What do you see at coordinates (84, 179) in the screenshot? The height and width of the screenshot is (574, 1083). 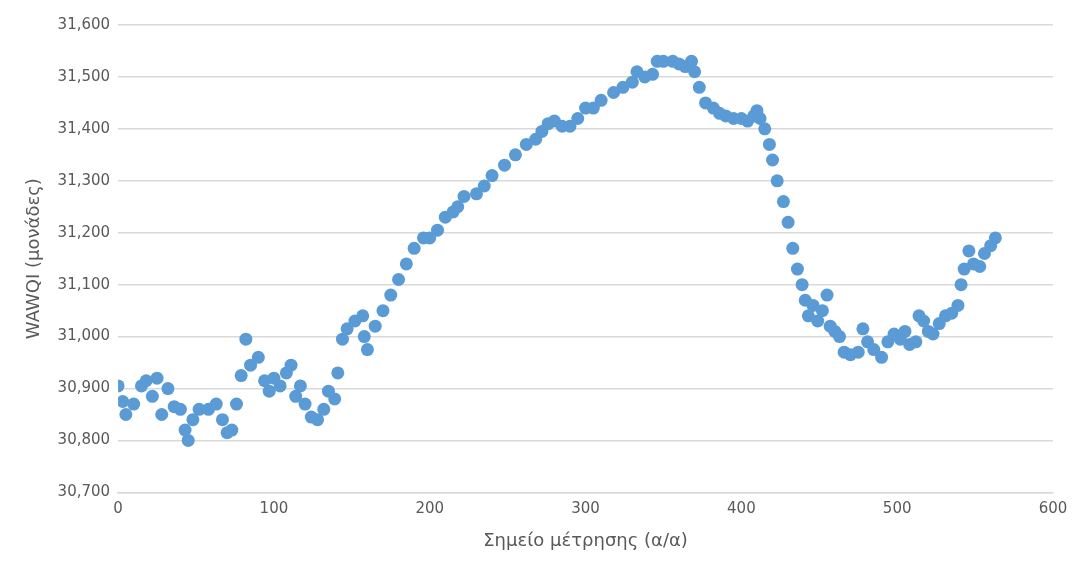 I see `y-tick-label: 31,300` at bounding box center [84, 179].